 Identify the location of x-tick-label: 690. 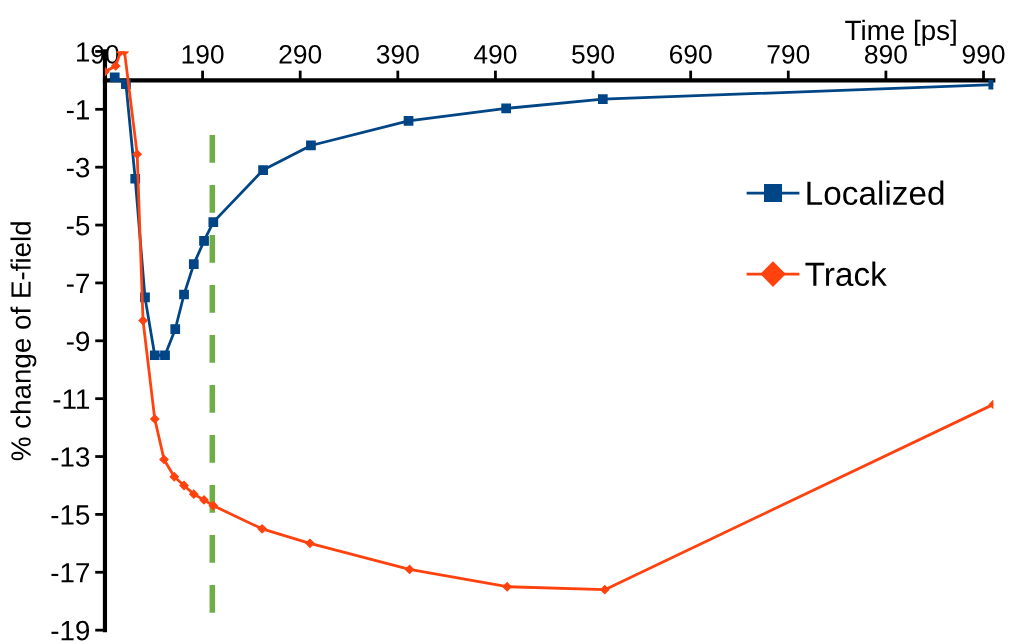
(690, 54).